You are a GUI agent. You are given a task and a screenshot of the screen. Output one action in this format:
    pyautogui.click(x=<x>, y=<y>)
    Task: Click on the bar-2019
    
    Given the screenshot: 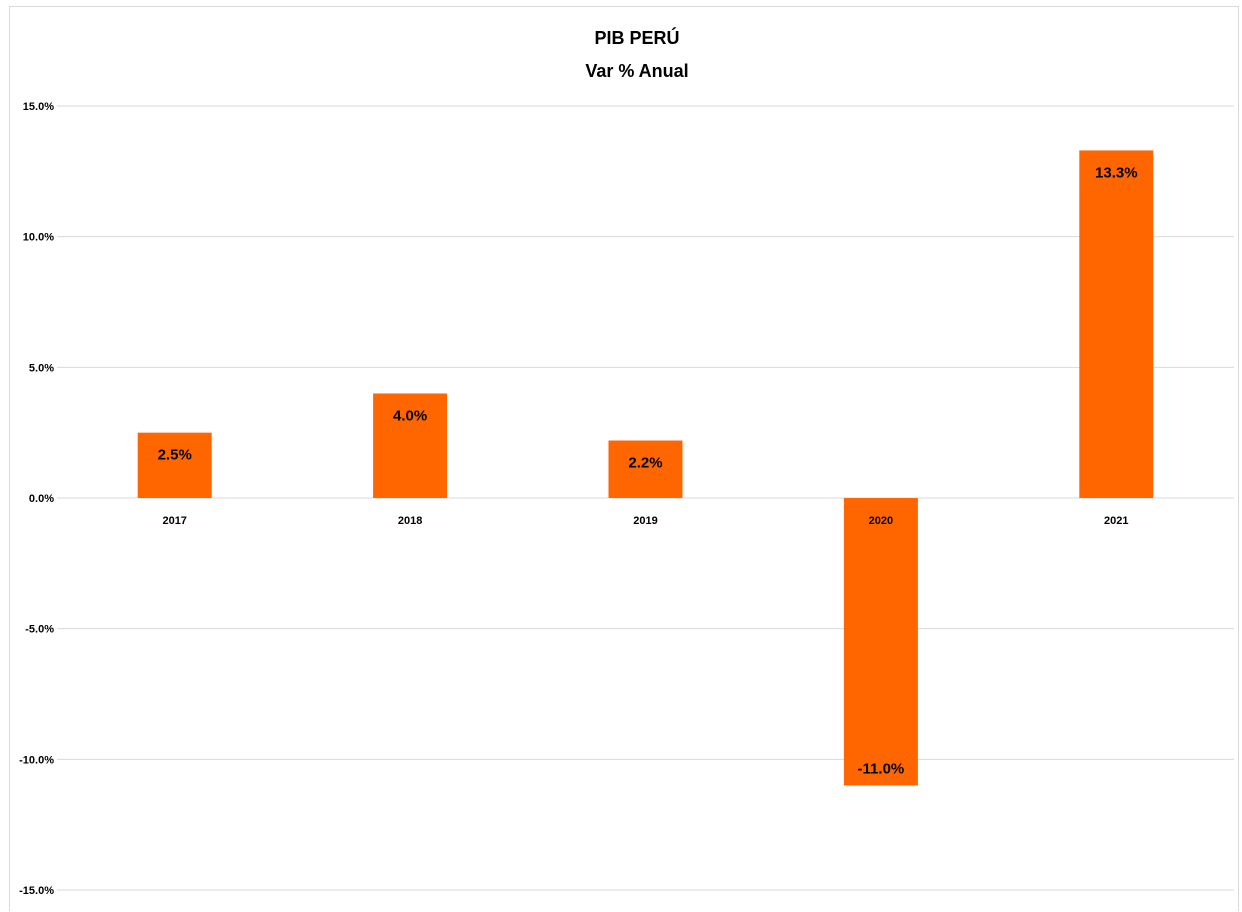 What is the action you would take?
    pyautogui.click(x=645, y=469)
    